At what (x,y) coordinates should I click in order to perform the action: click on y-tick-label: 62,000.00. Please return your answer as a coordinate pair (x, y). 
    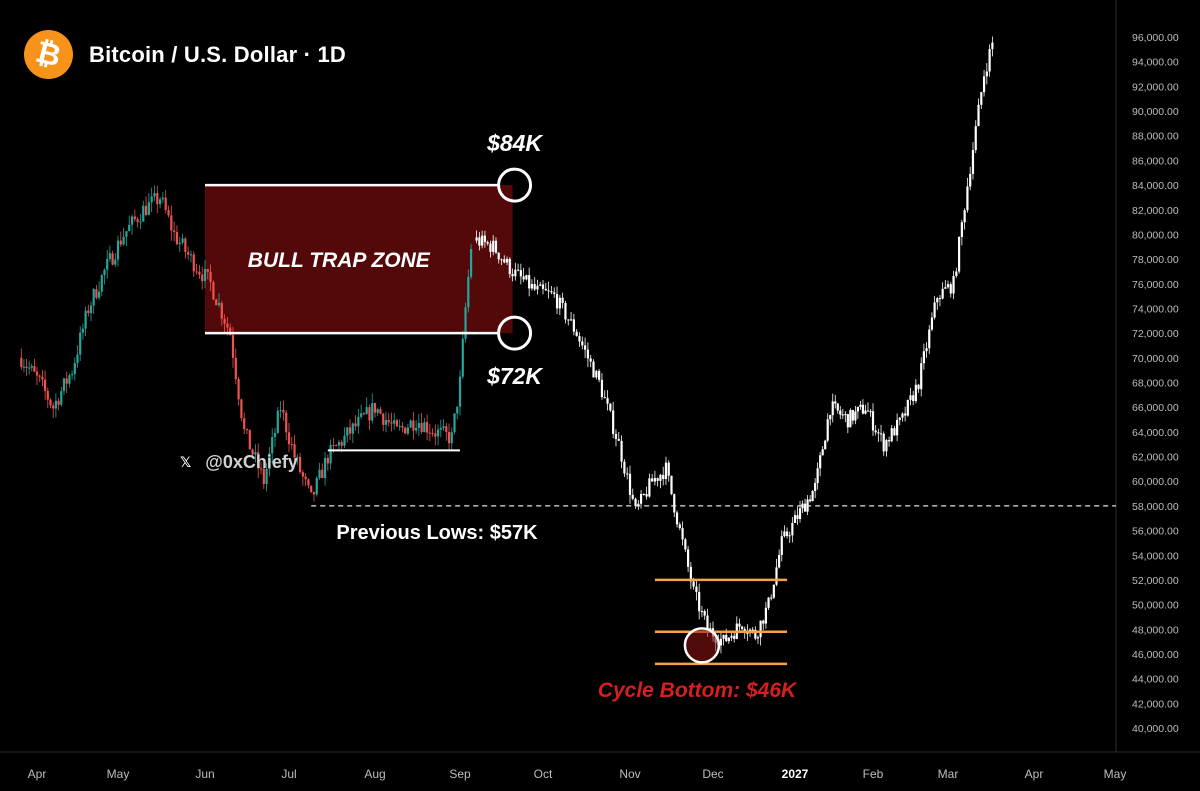
    Looking at the image, I should click on (1155, 458).